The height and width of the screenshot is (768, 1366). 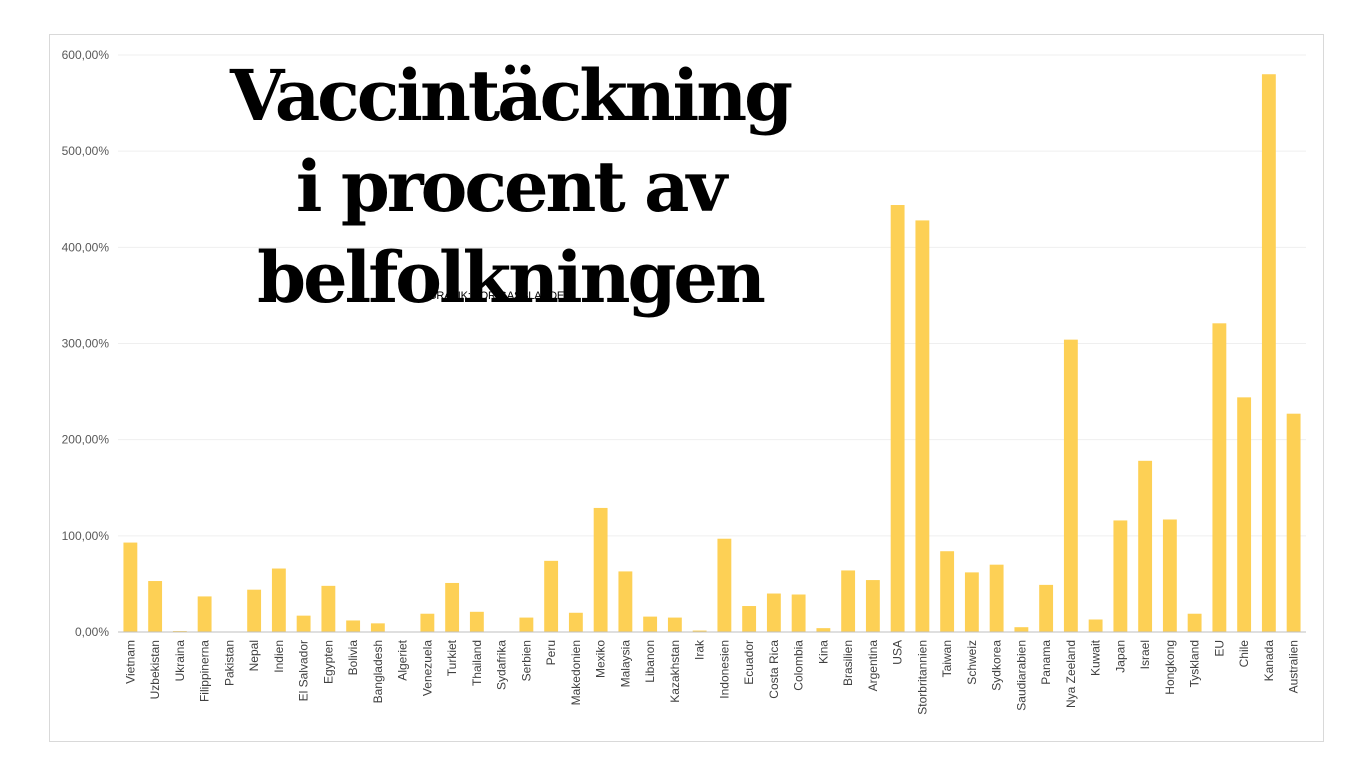 What do you see at coordinates (1170, 667) in the screenshot?
I see `x-tick-label: Hongkong` at bounding box center [1170, 667].